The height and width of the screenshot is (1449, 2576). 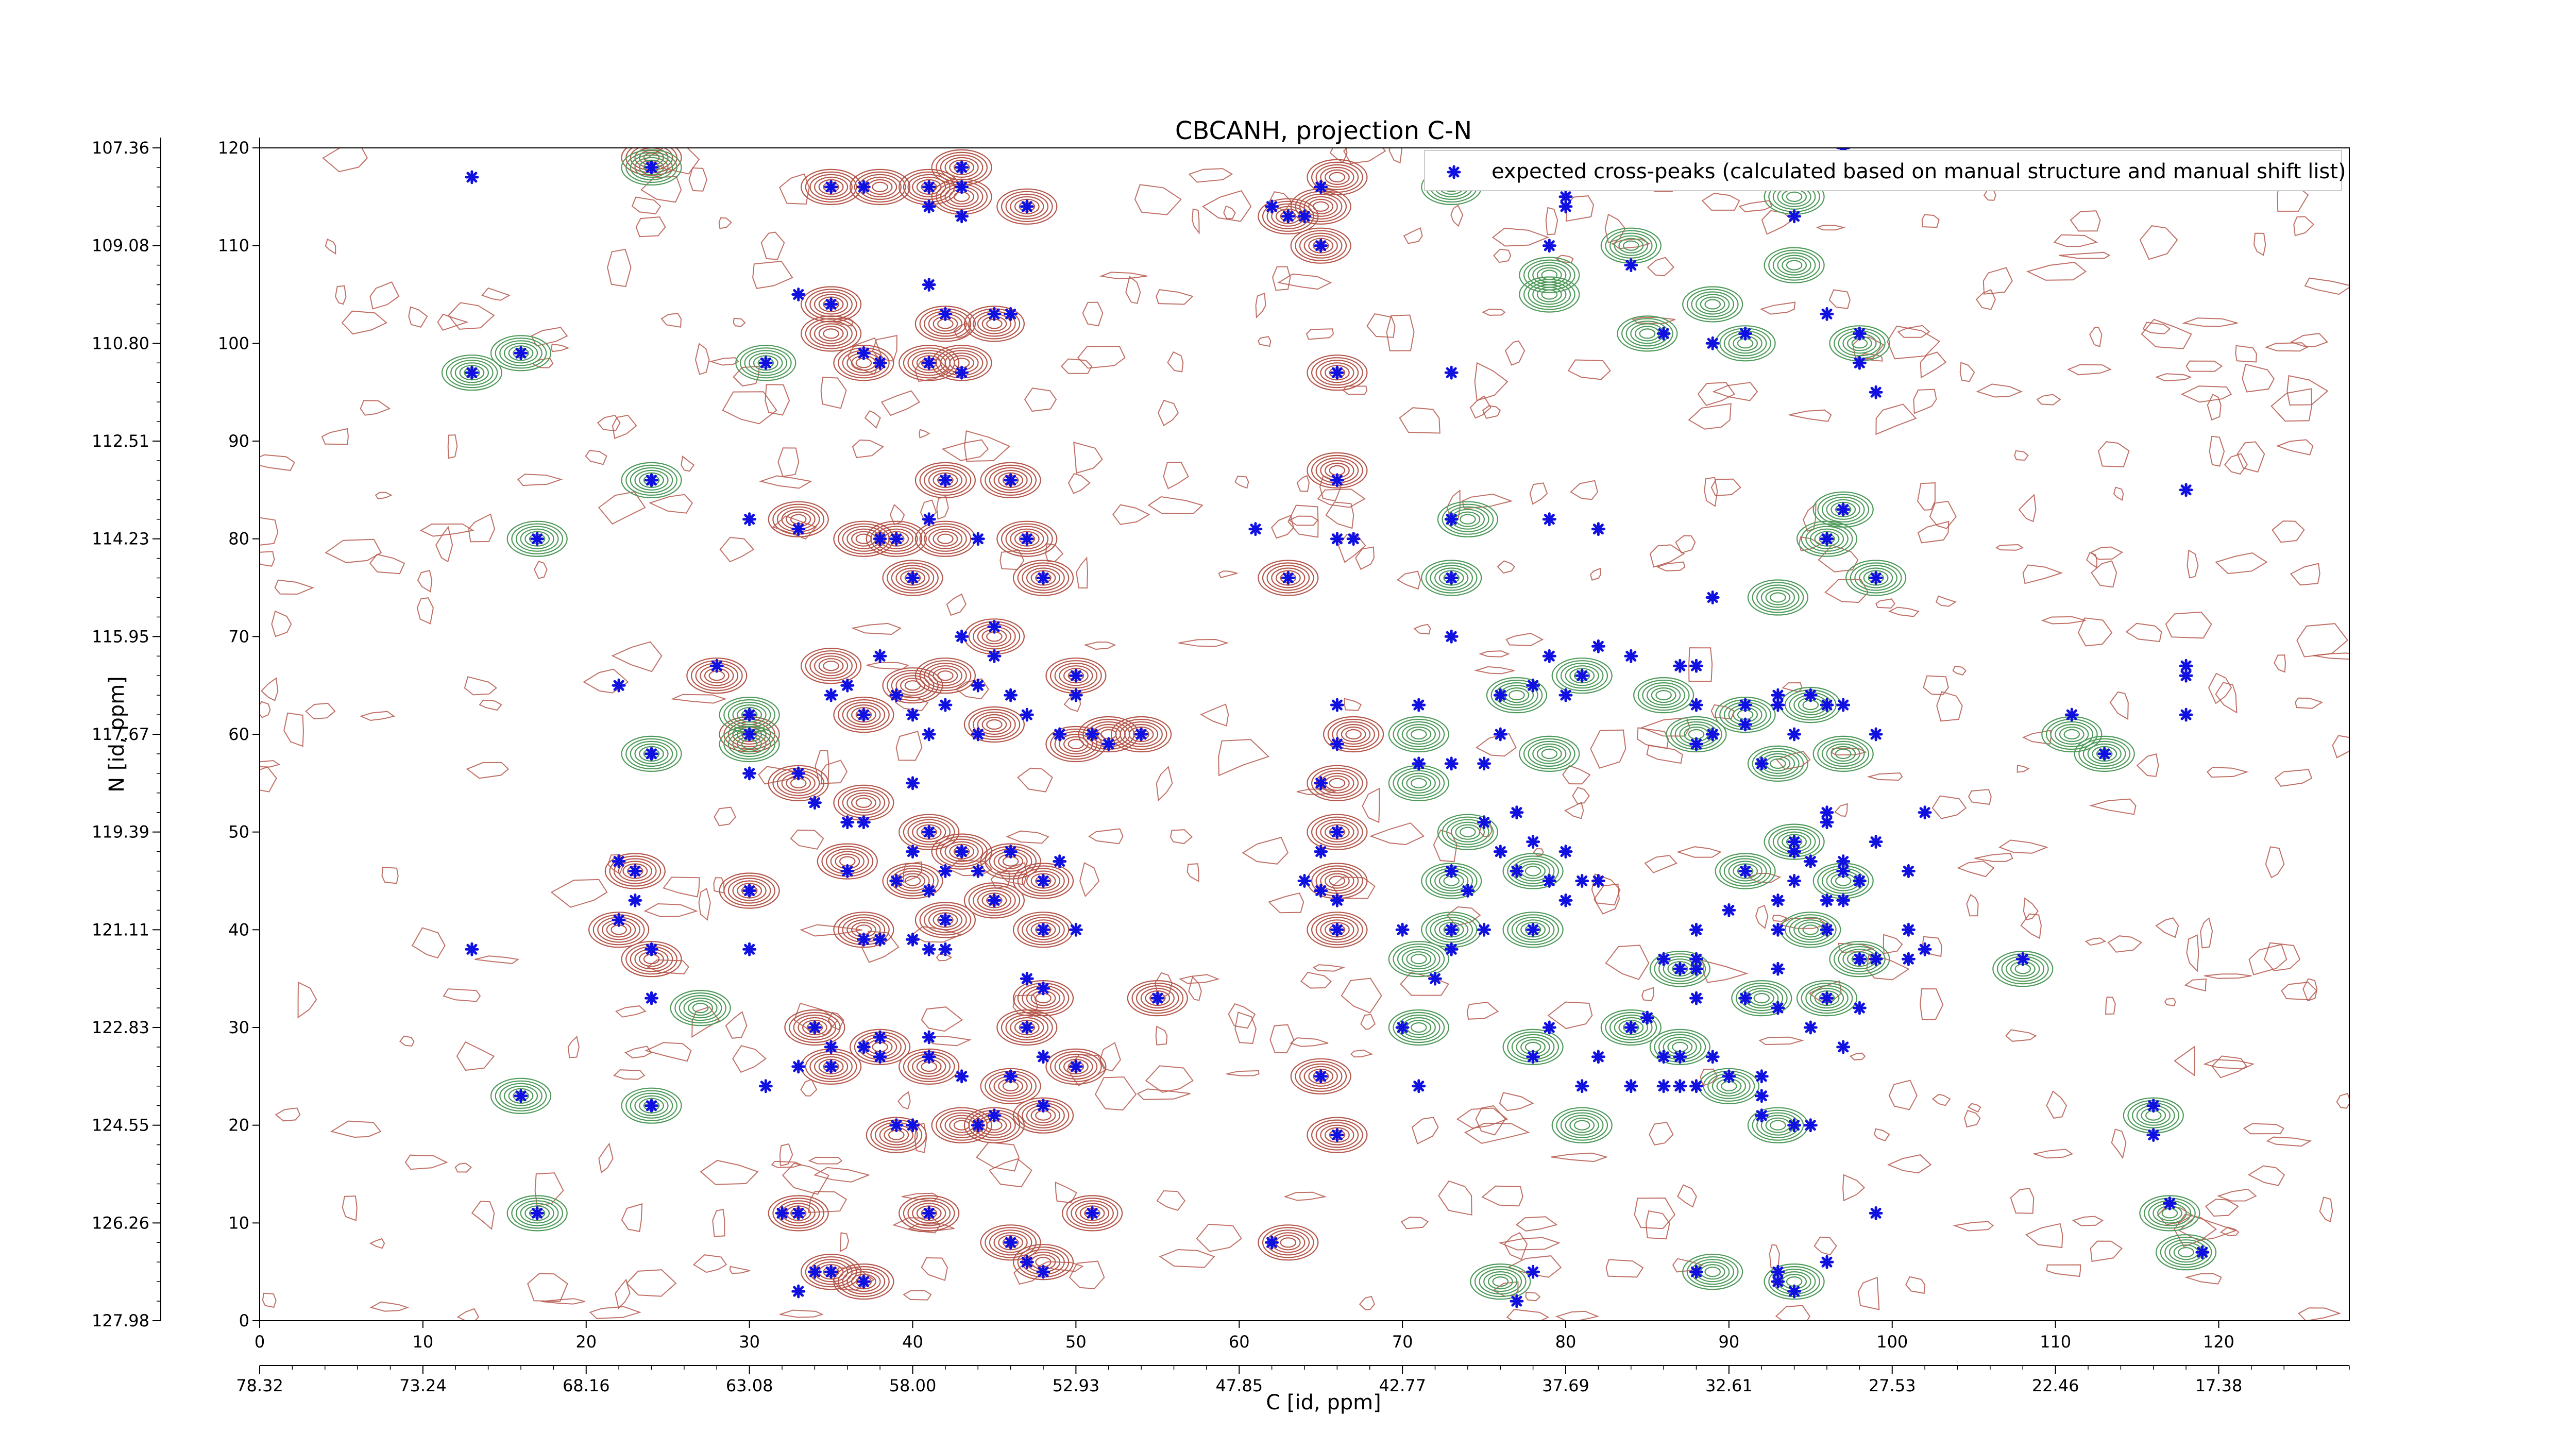 What do you see at coordinates (1043, 578) in the screenshot?
I see `positive-peak-contour` at bounding box center [1043, 578].